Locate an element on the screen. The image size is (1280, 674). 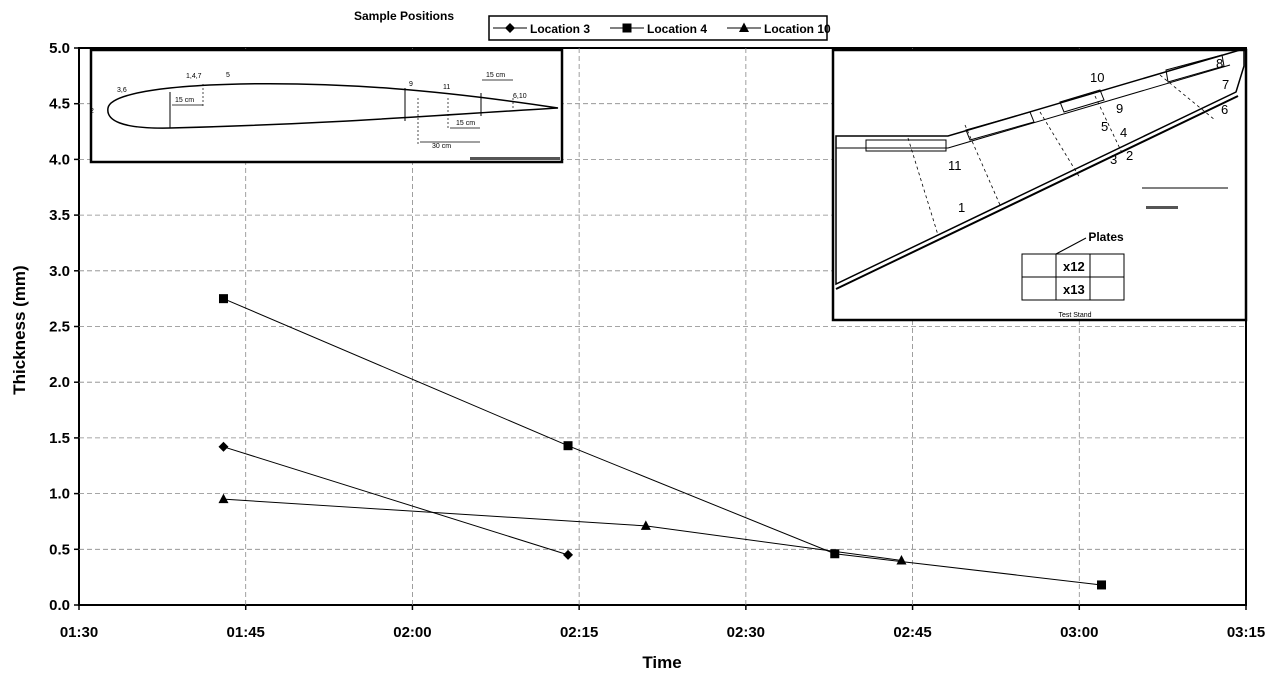
plate-13-label: x13 is located at coordinates (1074, 289).